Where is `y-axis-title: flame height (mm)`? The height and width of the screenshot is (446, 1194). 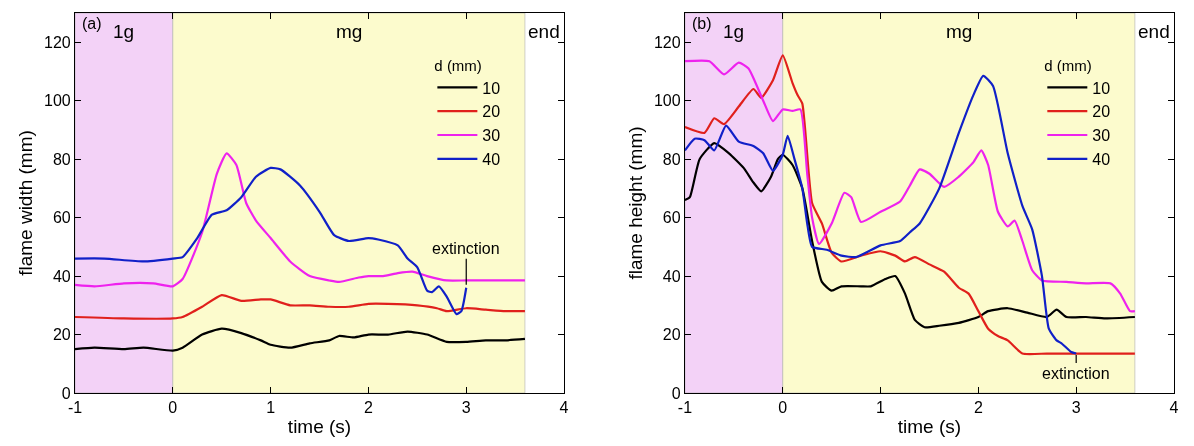 y-axis-title: flame height (mm) is located at coordinates (635, 203).